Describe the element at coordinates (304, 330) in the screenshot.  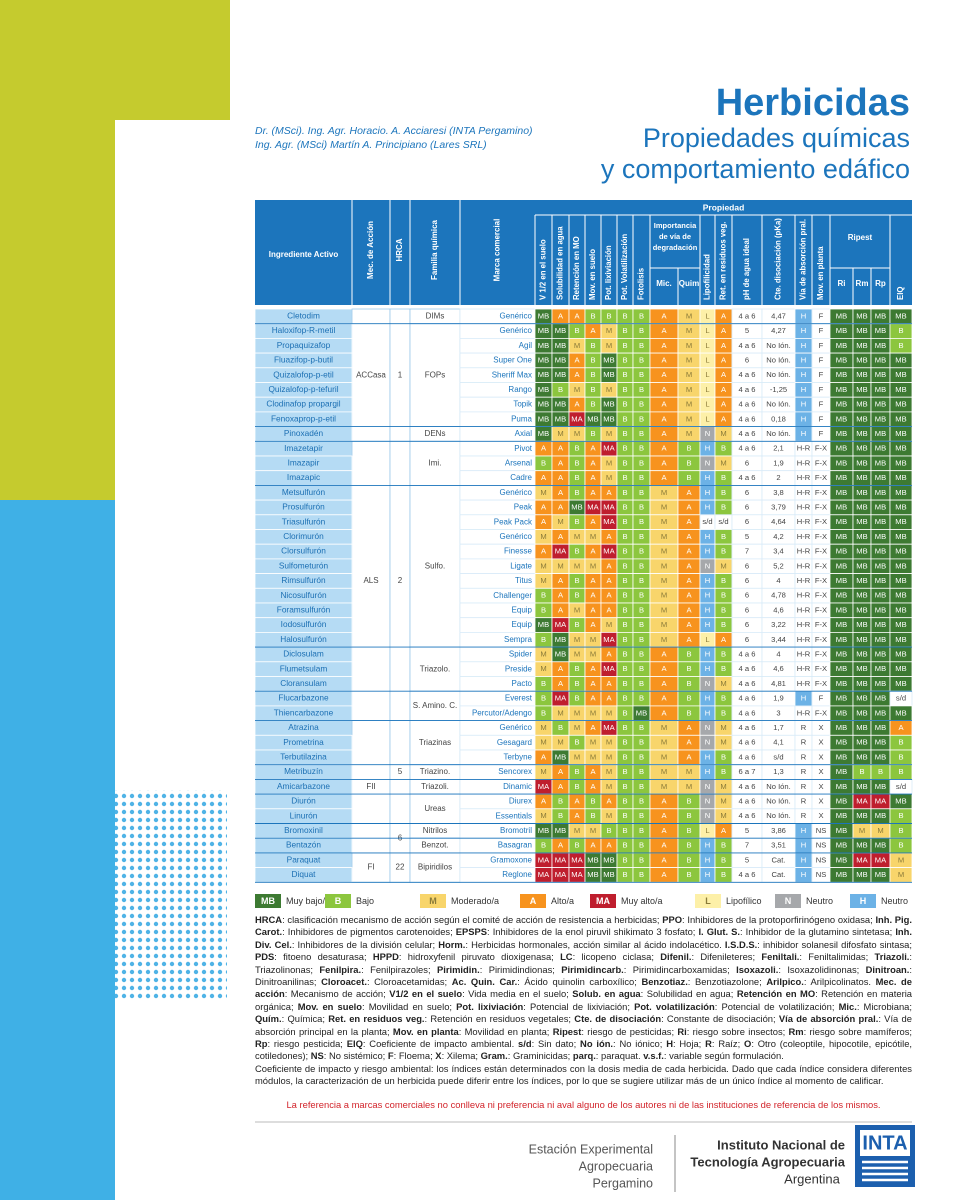
I see `ingredient: Haloxifop-R-metil` at that location.